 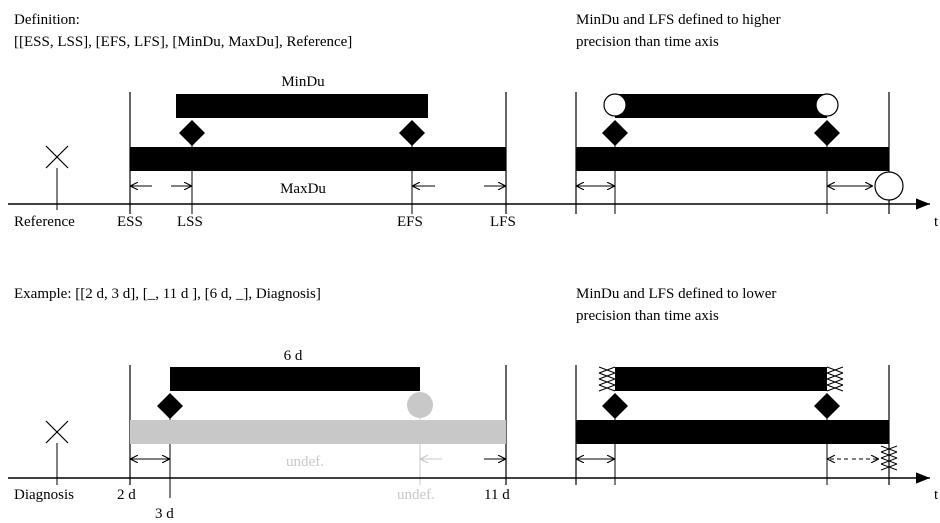 What do you see at coordinates (302, 106) in the screenshot?
I see `mindu-bar` at bounding box center [302, 106].